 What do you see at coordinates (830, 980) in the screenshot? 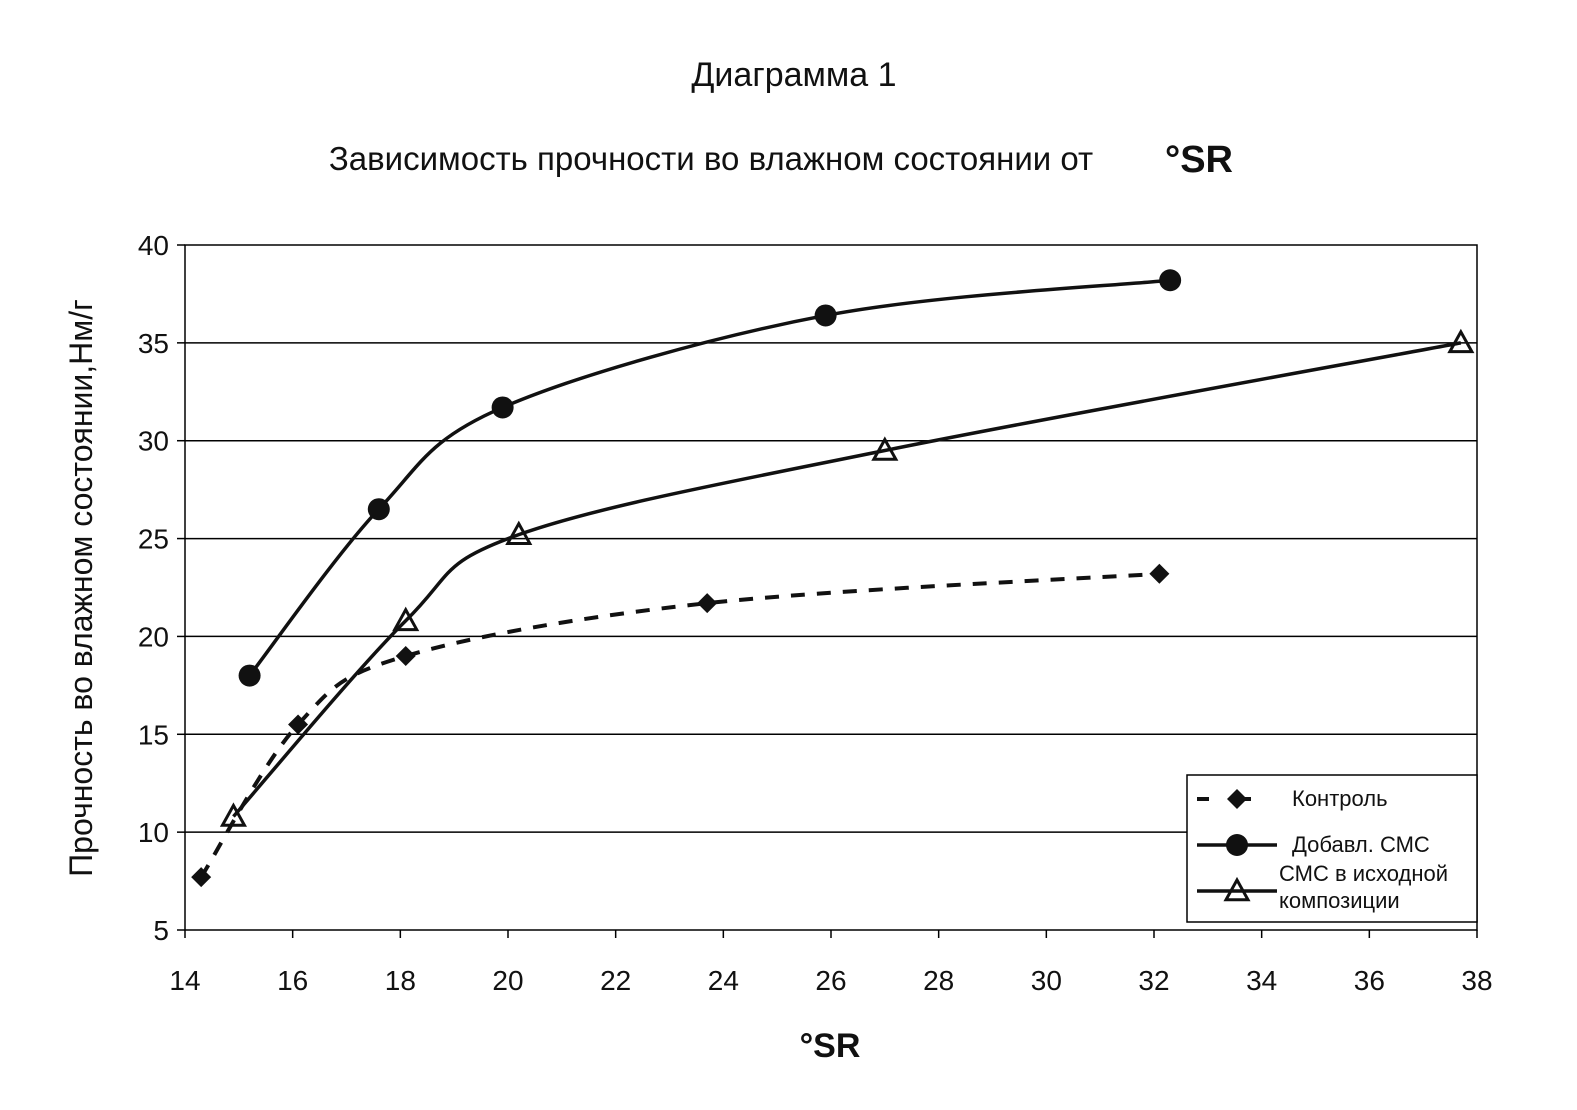
I see `x-tick-label: 26` at bounding box center [830, 980].